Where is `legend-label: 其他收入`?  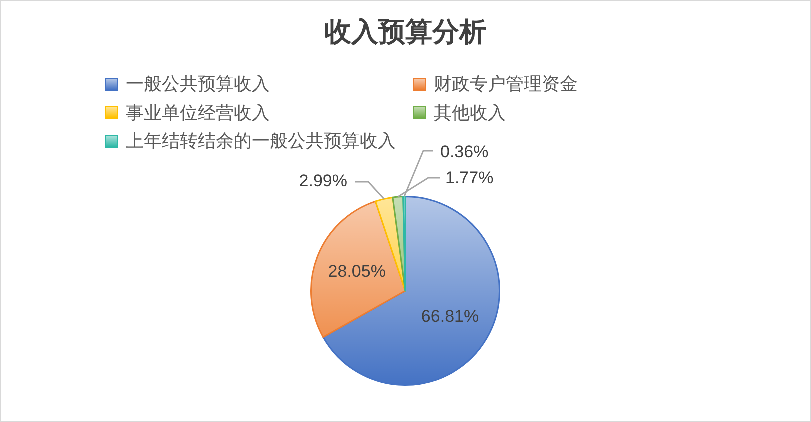
legend-label: 其他收入 is located at coordinates (470, 113).